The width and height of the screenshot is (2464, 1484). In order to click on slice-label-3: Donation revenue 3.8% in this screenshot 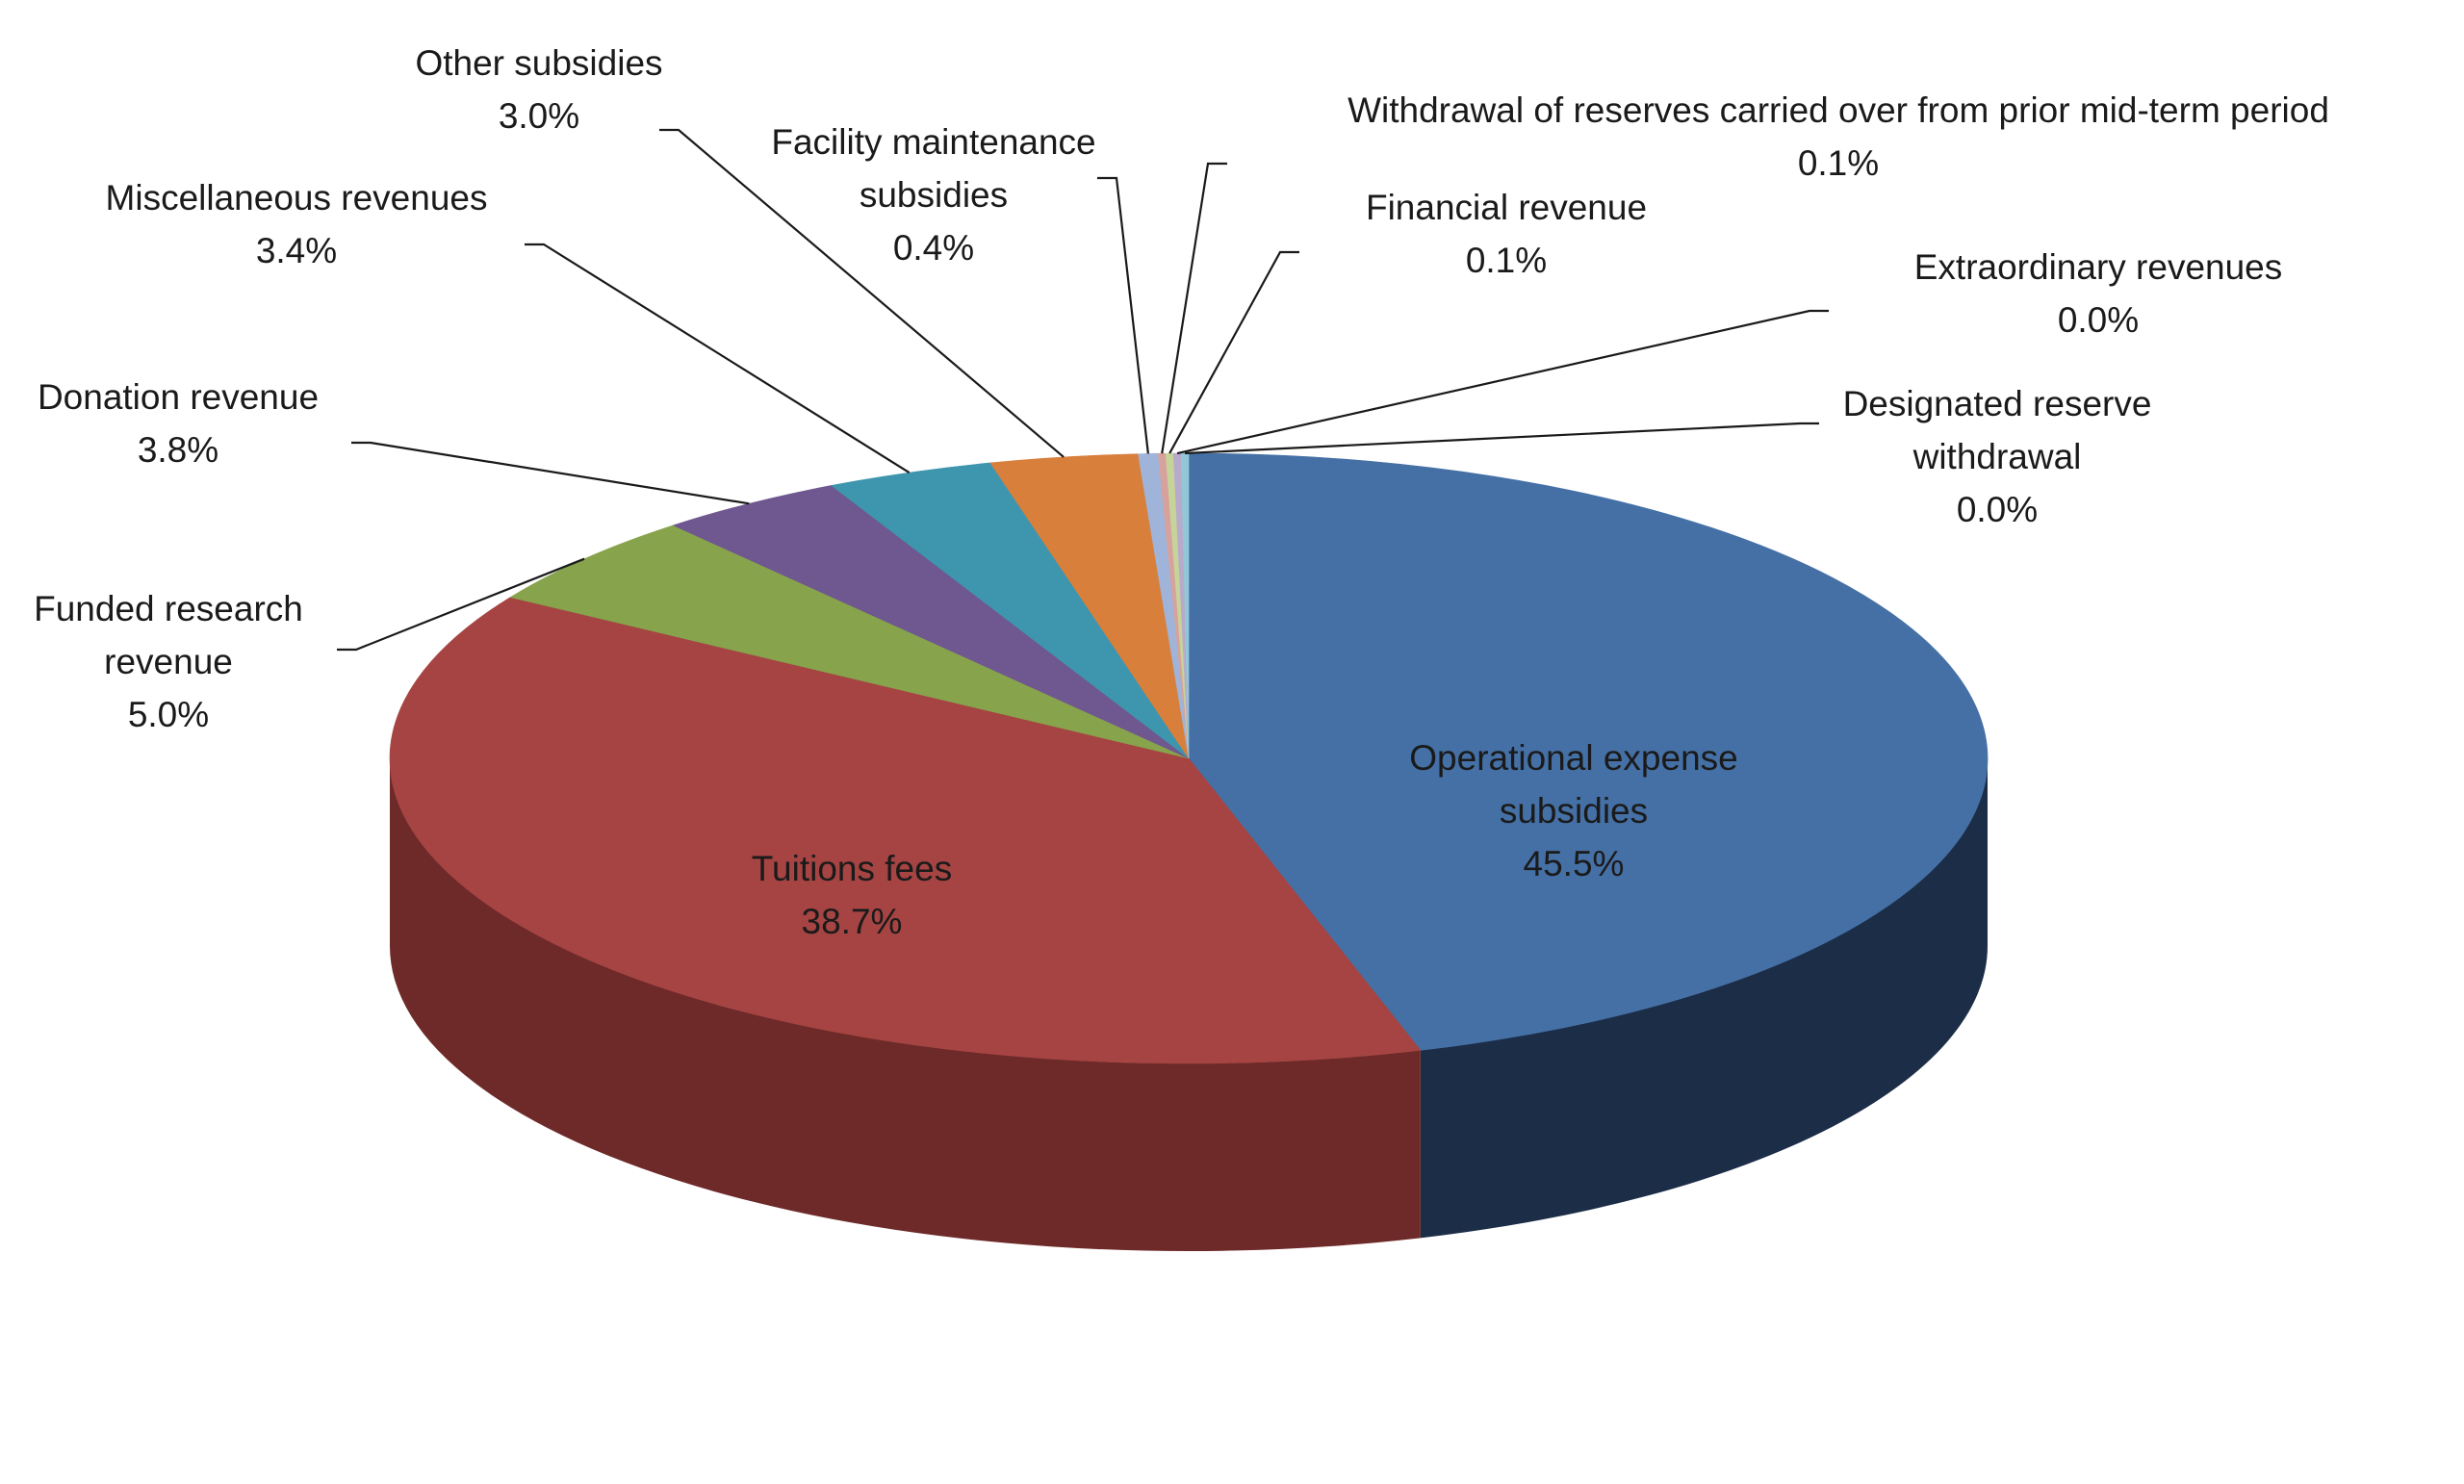, I will do `click(178, 424)`.